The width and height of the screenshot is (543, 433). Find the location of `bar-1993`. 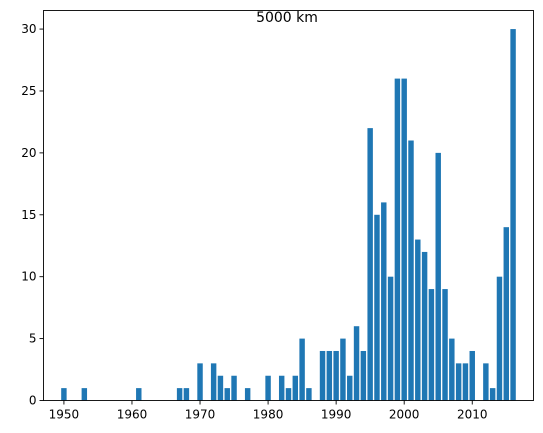

bar-1993 is located at coordinates (356, 363).